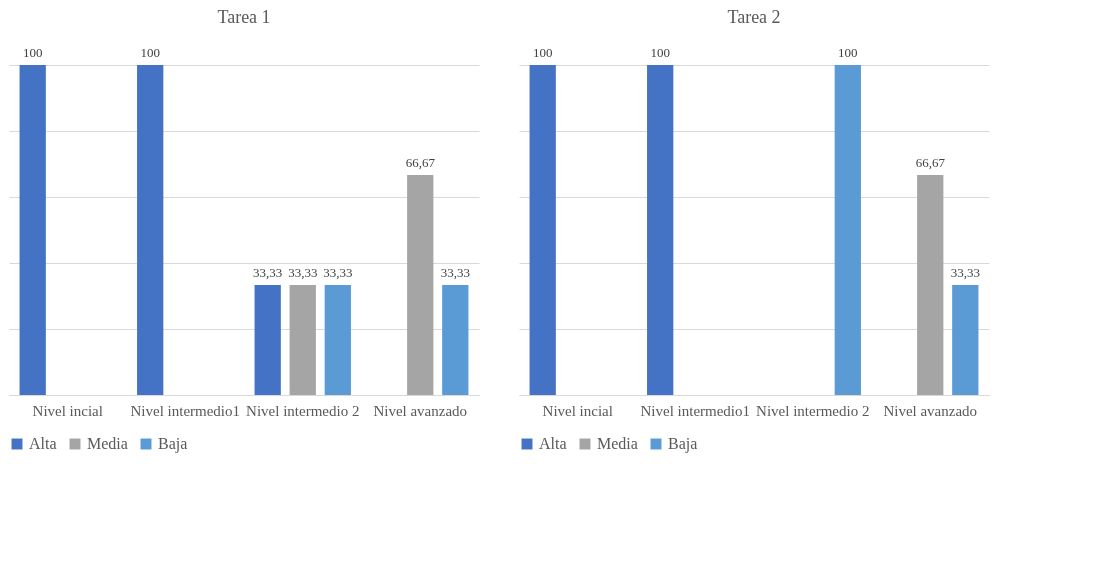  I want to click on chart-title: Tarea 2, so click(754, 17).